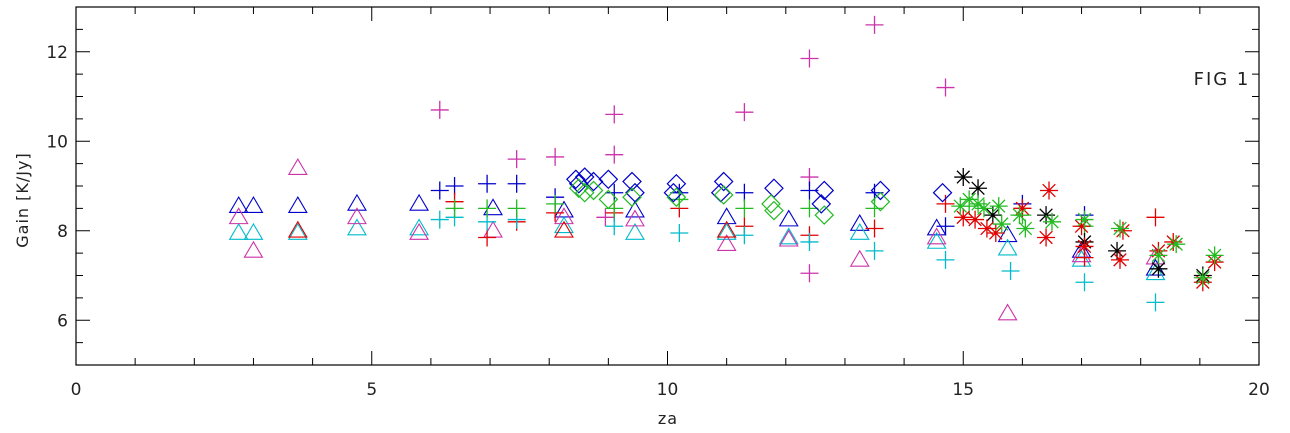 The image size is (1290, 433). I want to click on y-axis-label: Gain [K/Jy], so click(22, 199).